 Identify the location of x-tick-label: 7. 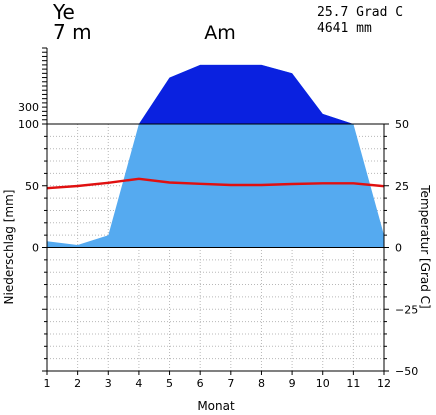
(230, 383).